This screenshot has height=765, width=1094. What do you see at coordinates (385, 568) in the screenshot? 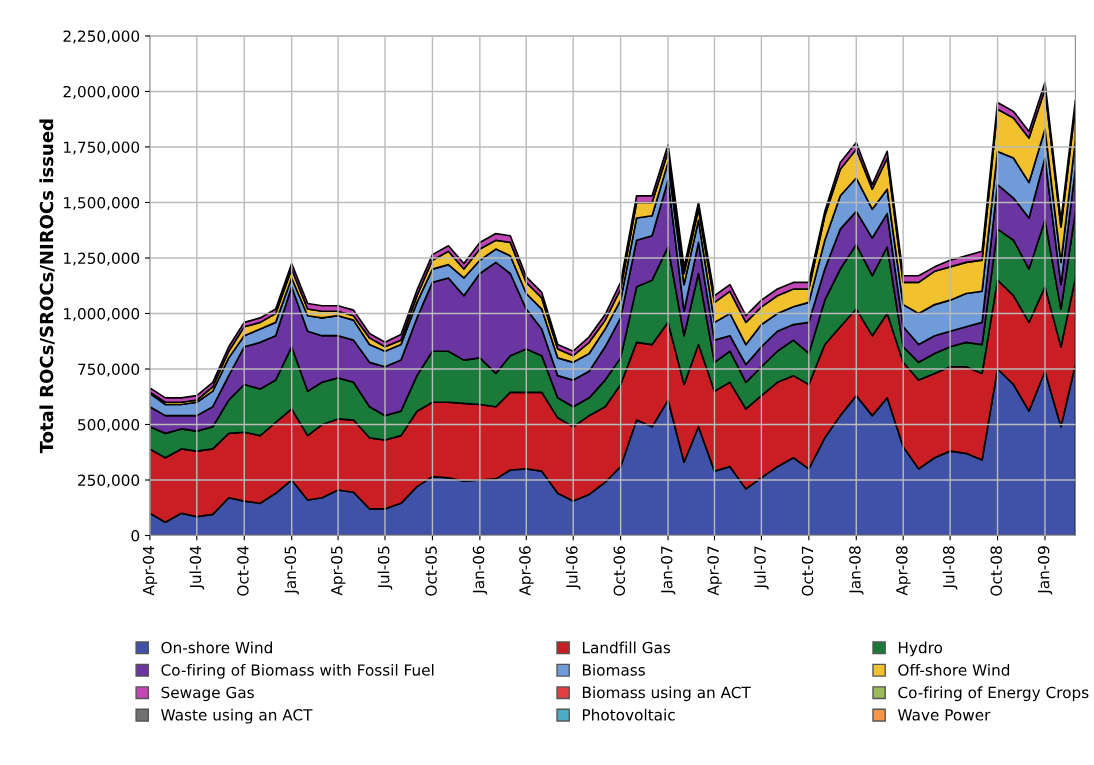
I see `x-tick-label: Jul-05` at bounding box center [385, 568].